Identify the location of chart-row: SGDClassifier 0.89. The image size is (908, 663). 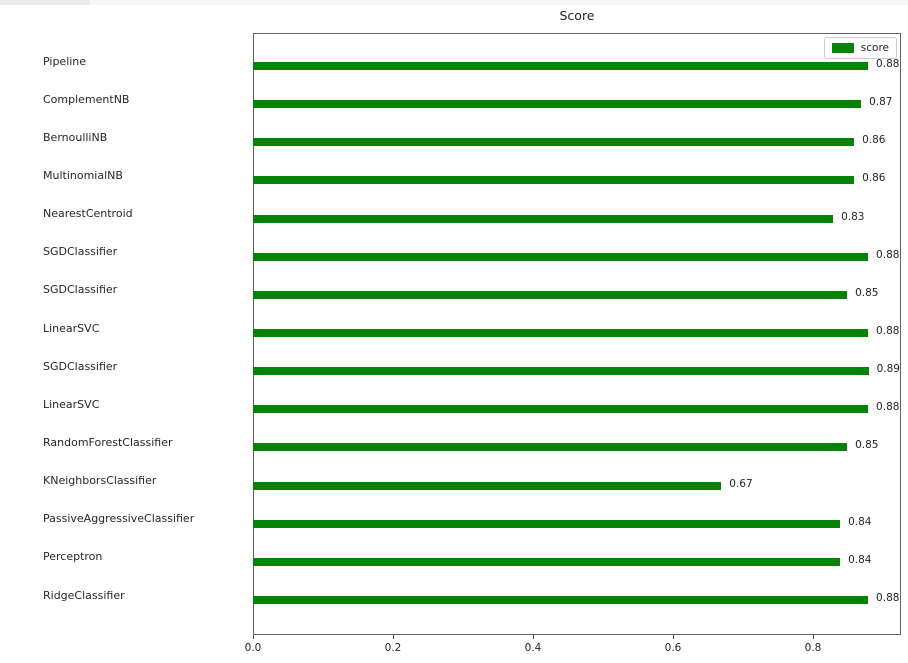
(450, 371).